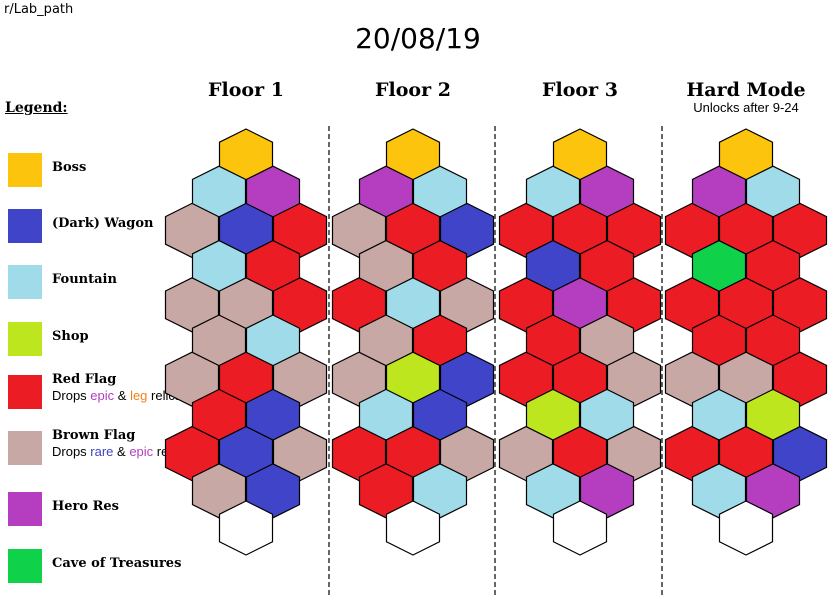 Image resolution: width=836 pixels, height=600 pixels. I want to click on legend-swatch-cave, so click(25, 566).